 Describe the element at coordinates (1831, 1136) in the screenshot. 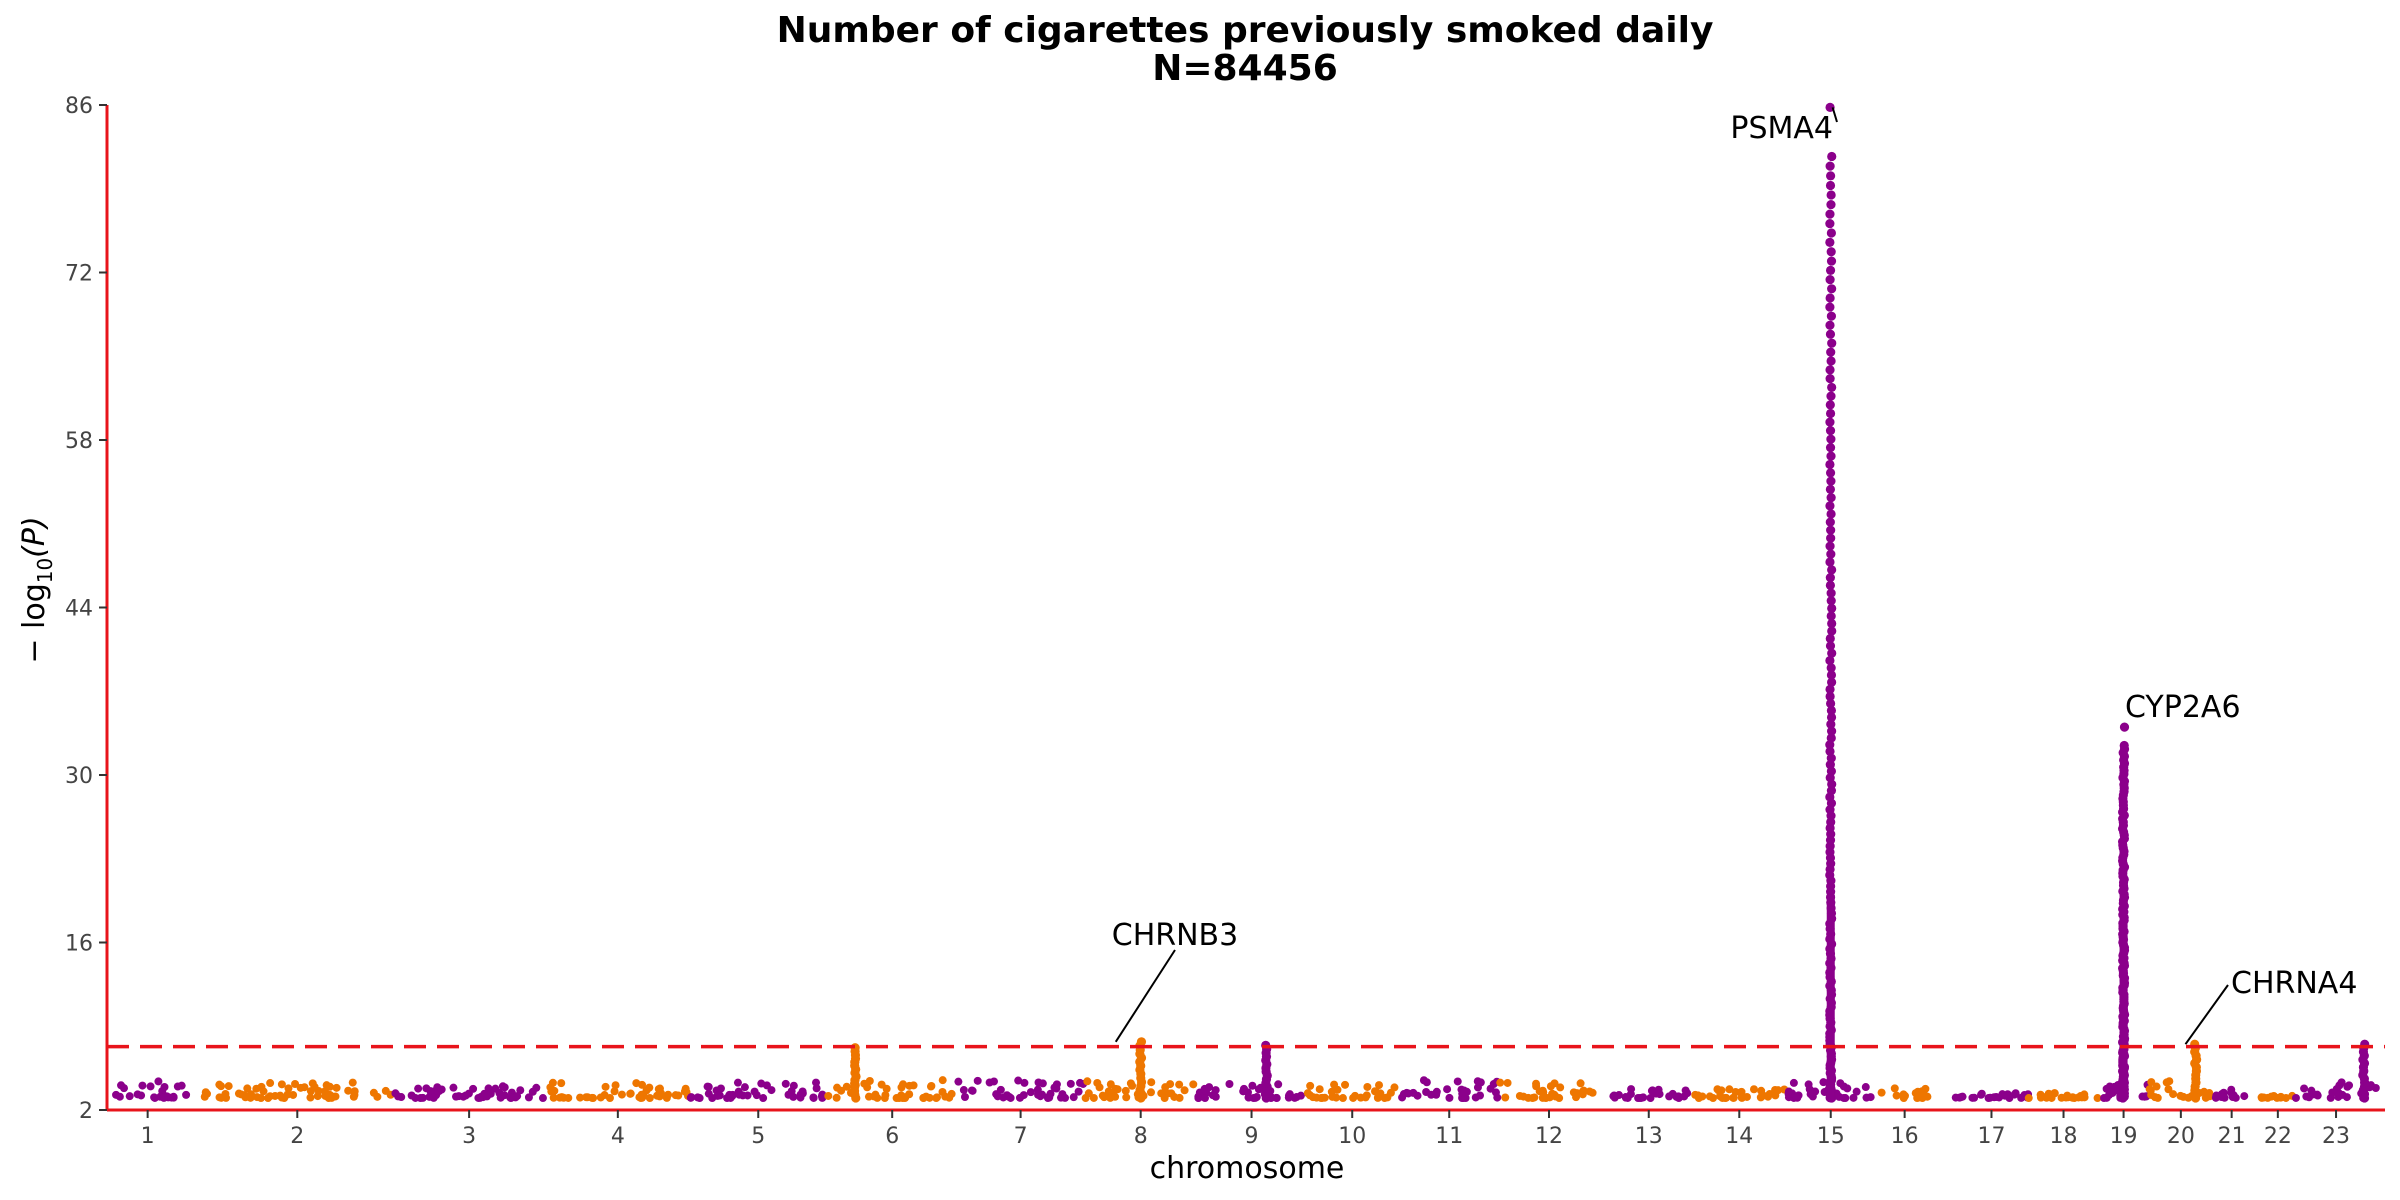

I see `x-tick-label: 15` at that location.